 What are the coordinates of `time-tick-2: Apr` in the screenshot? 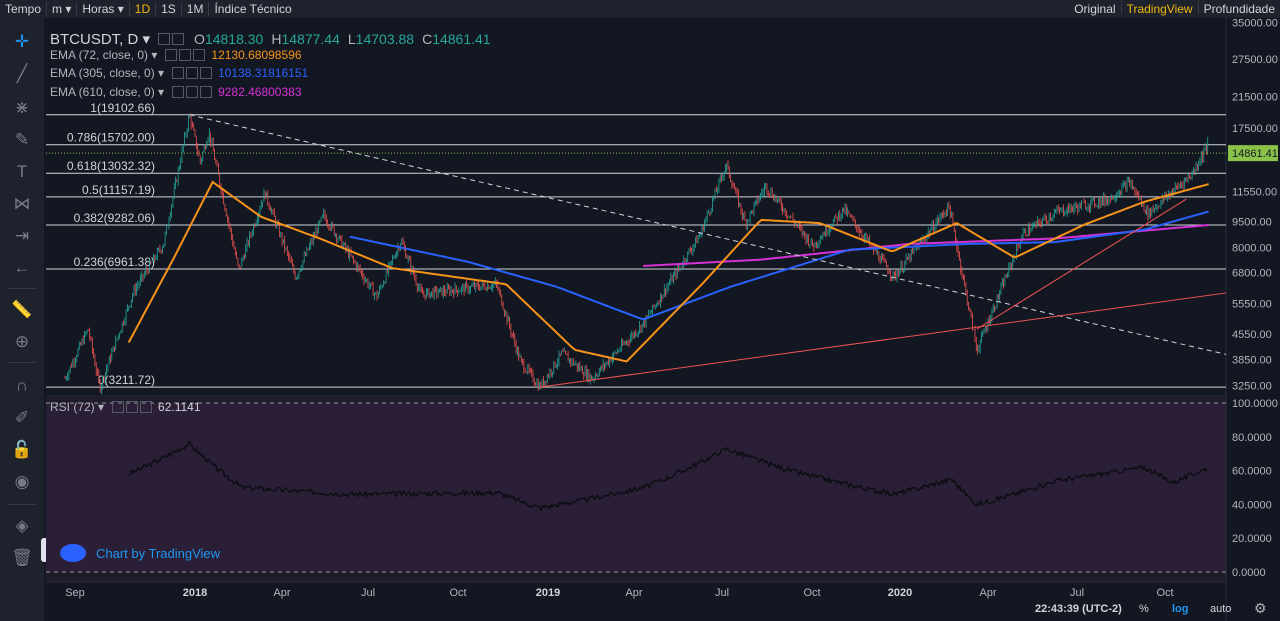 It's located at (281, 593).